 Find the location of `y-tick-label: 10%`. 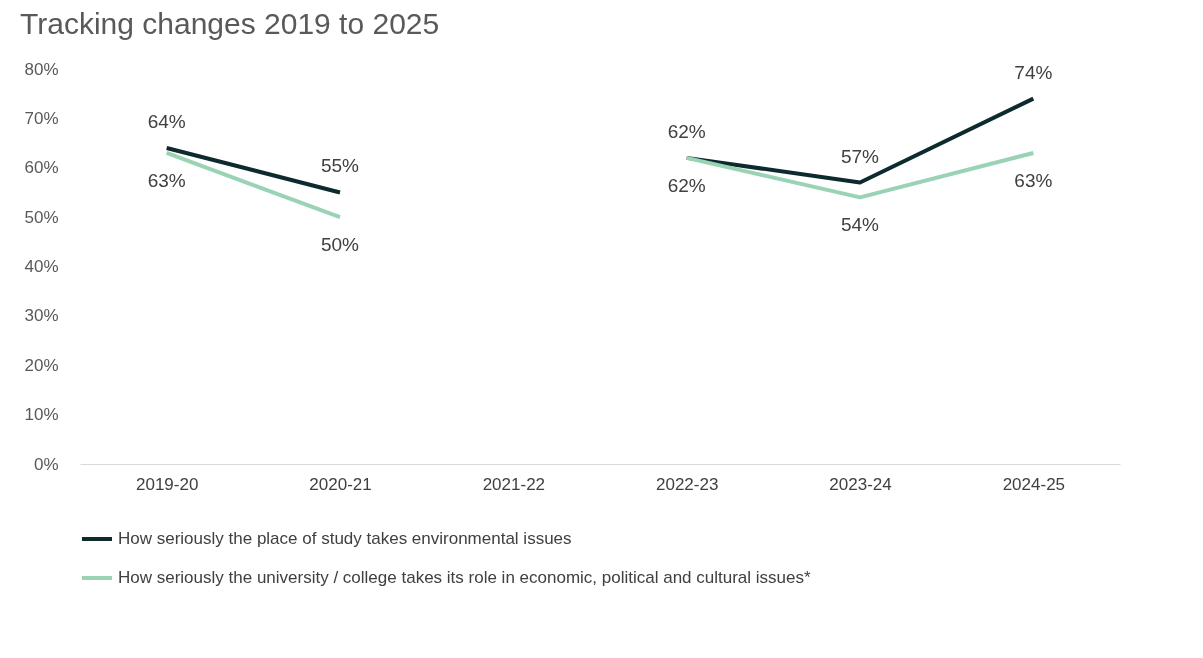

y-tick-label: 10% is located at coordinates (41, 415).